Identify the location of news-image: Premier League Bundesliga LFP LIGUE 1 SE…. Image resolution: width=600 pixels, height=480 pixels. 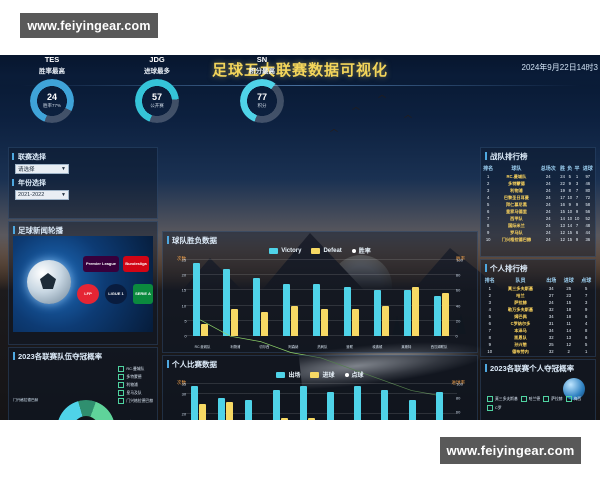
(83, 284).